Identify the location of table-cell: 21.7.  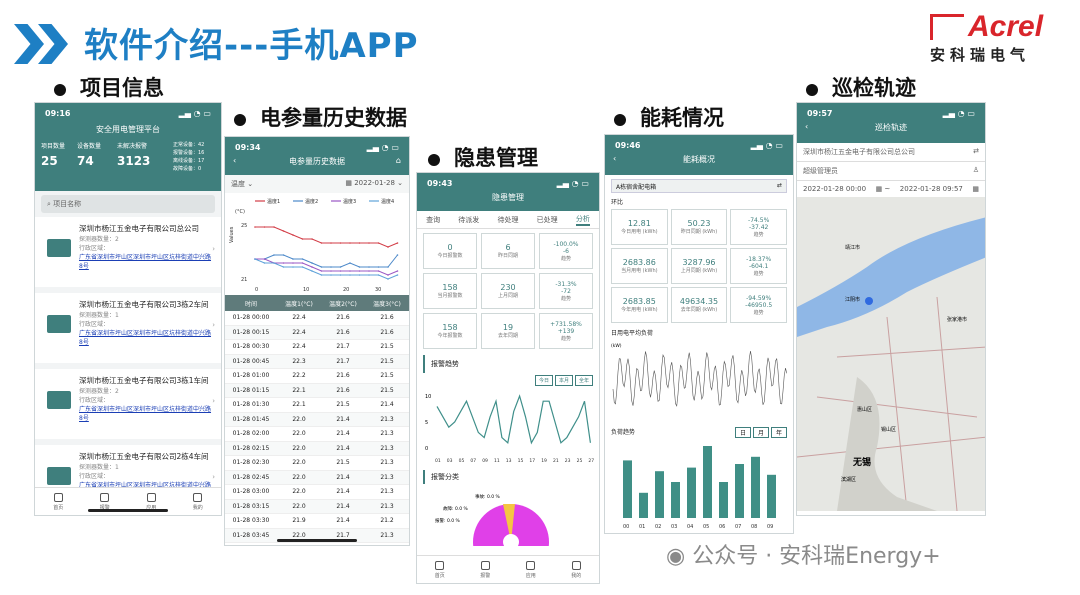
(343, 361).